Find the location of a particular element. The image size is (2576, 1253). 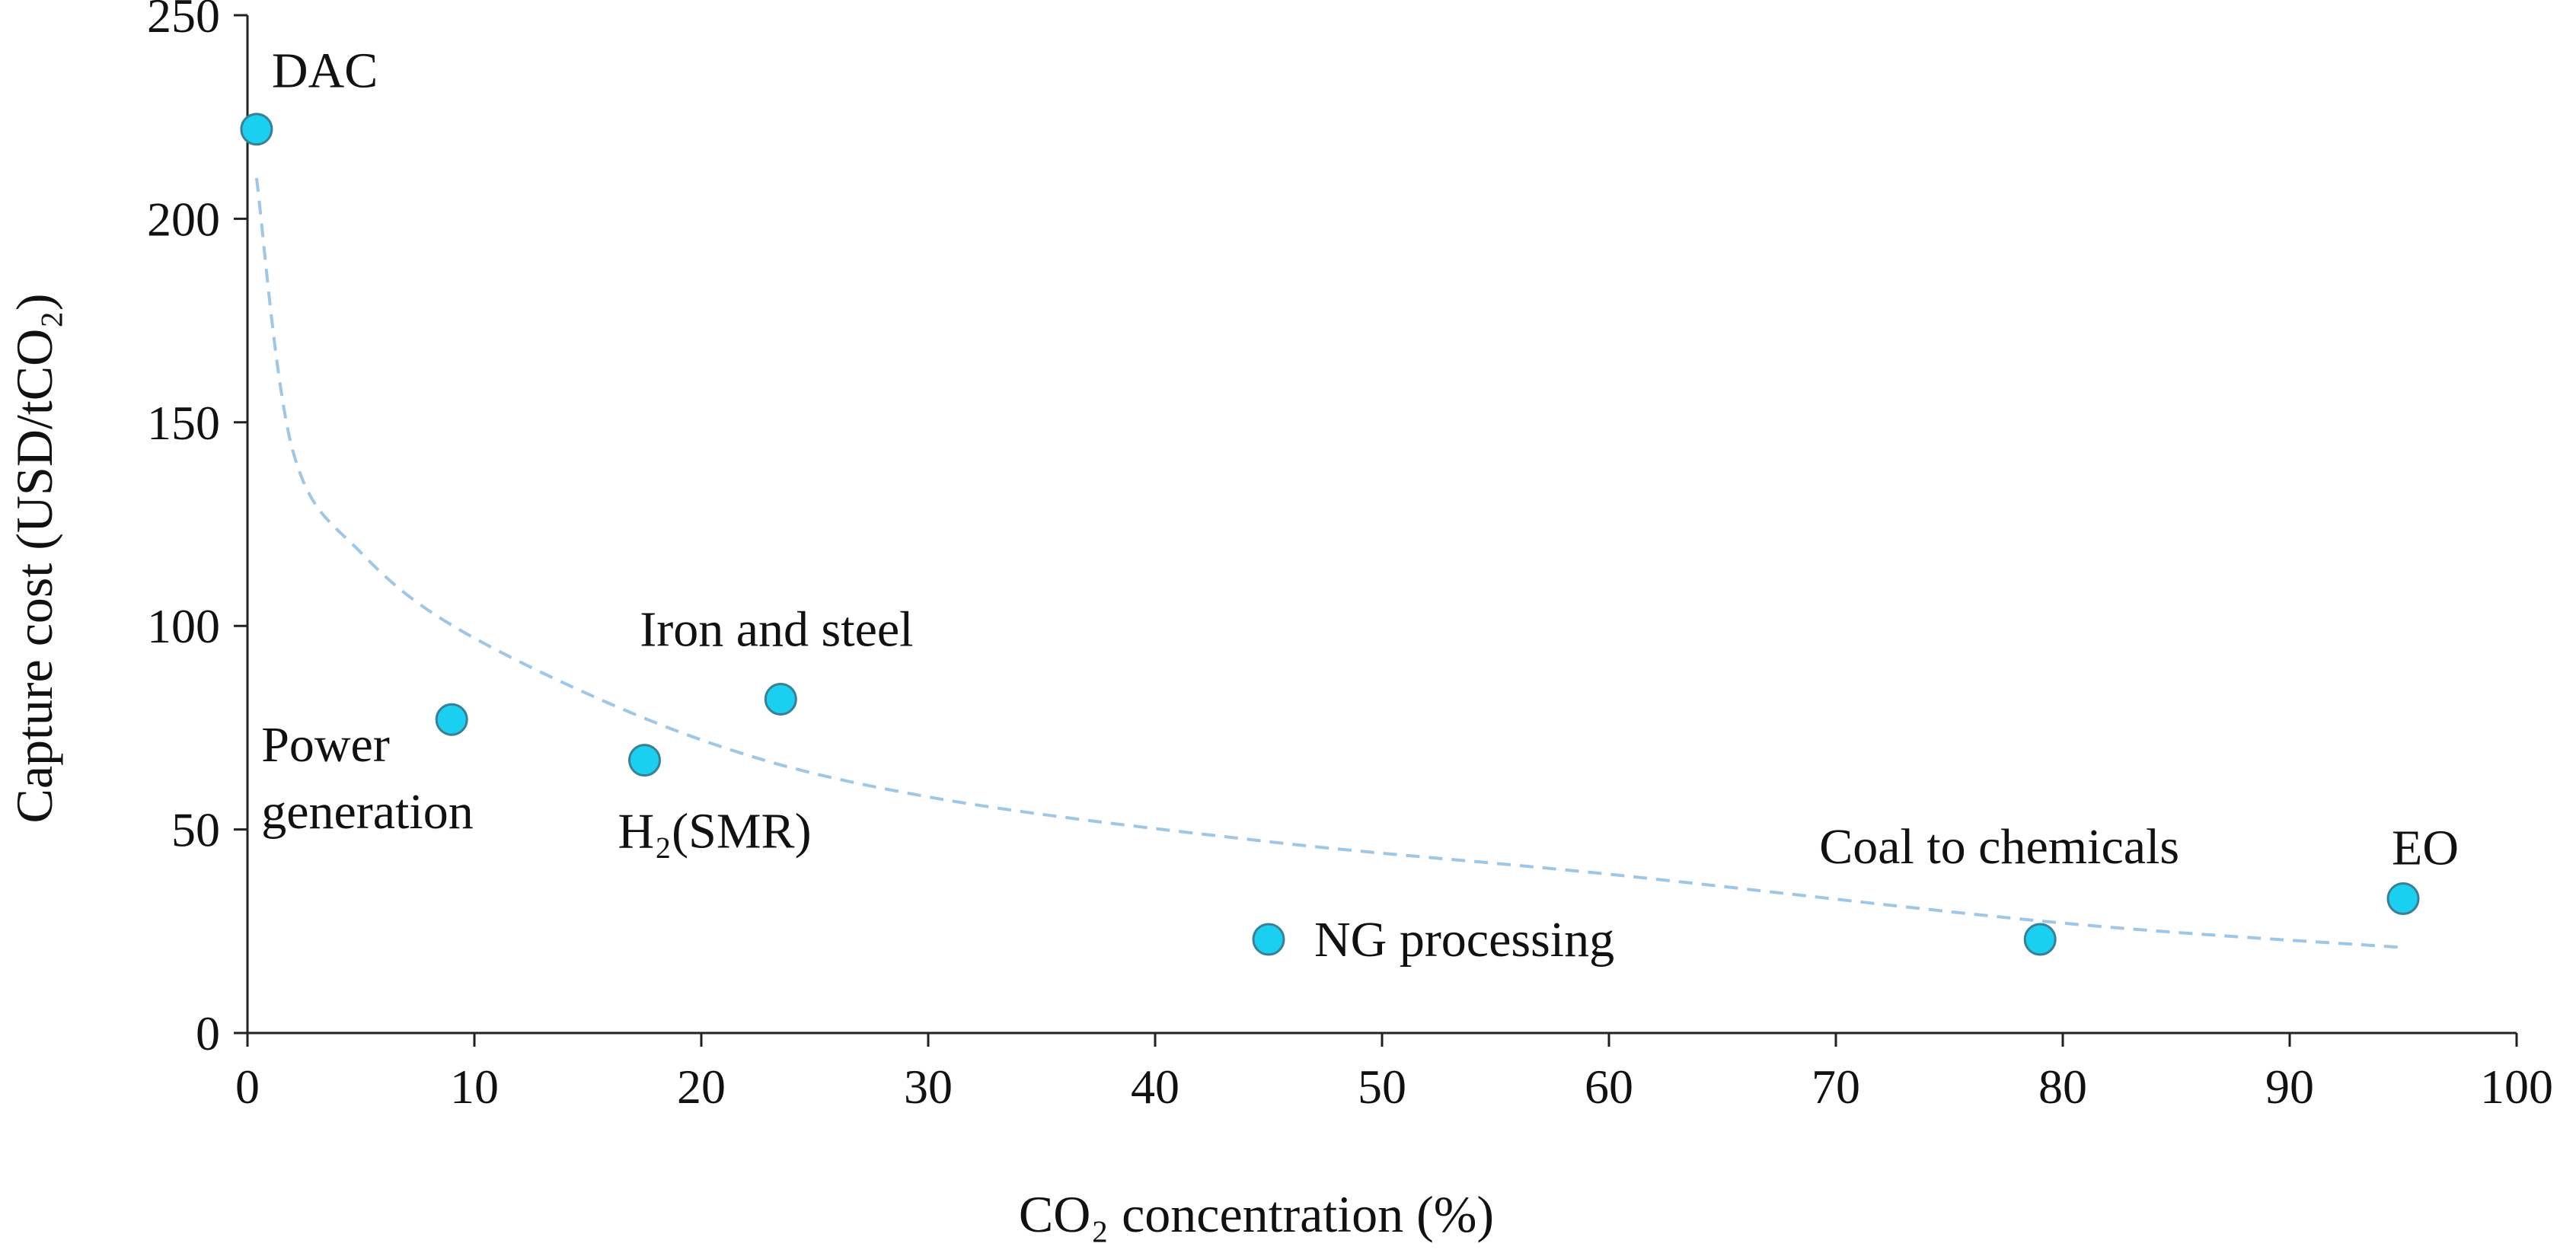

data-point-dac is located at coordinates (256, 129).